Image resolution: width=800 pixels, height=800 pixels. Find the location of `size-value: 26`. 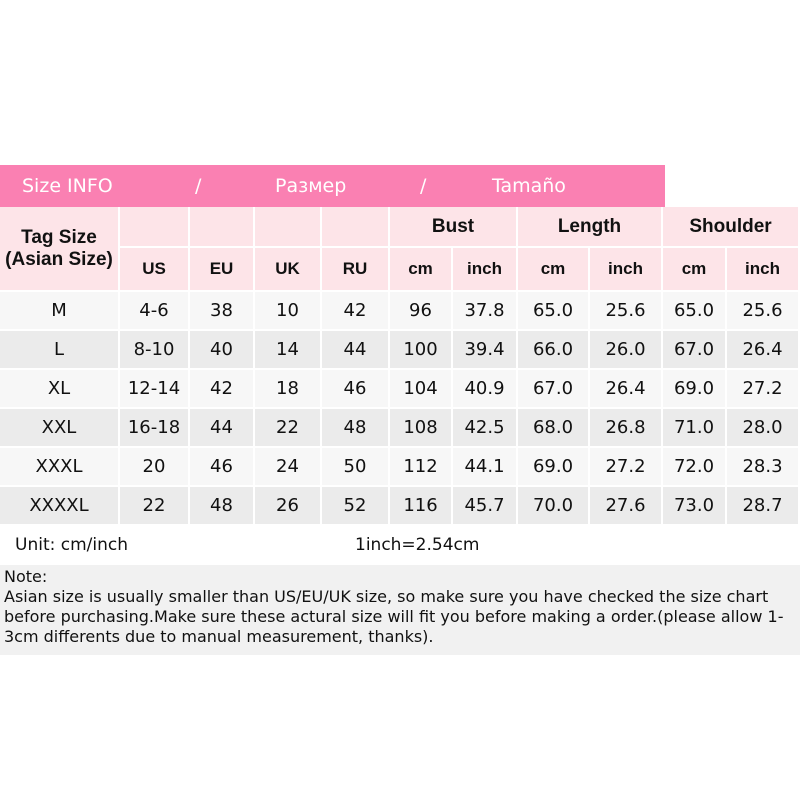

size-value: 26 is located at coordinates (288, 506).